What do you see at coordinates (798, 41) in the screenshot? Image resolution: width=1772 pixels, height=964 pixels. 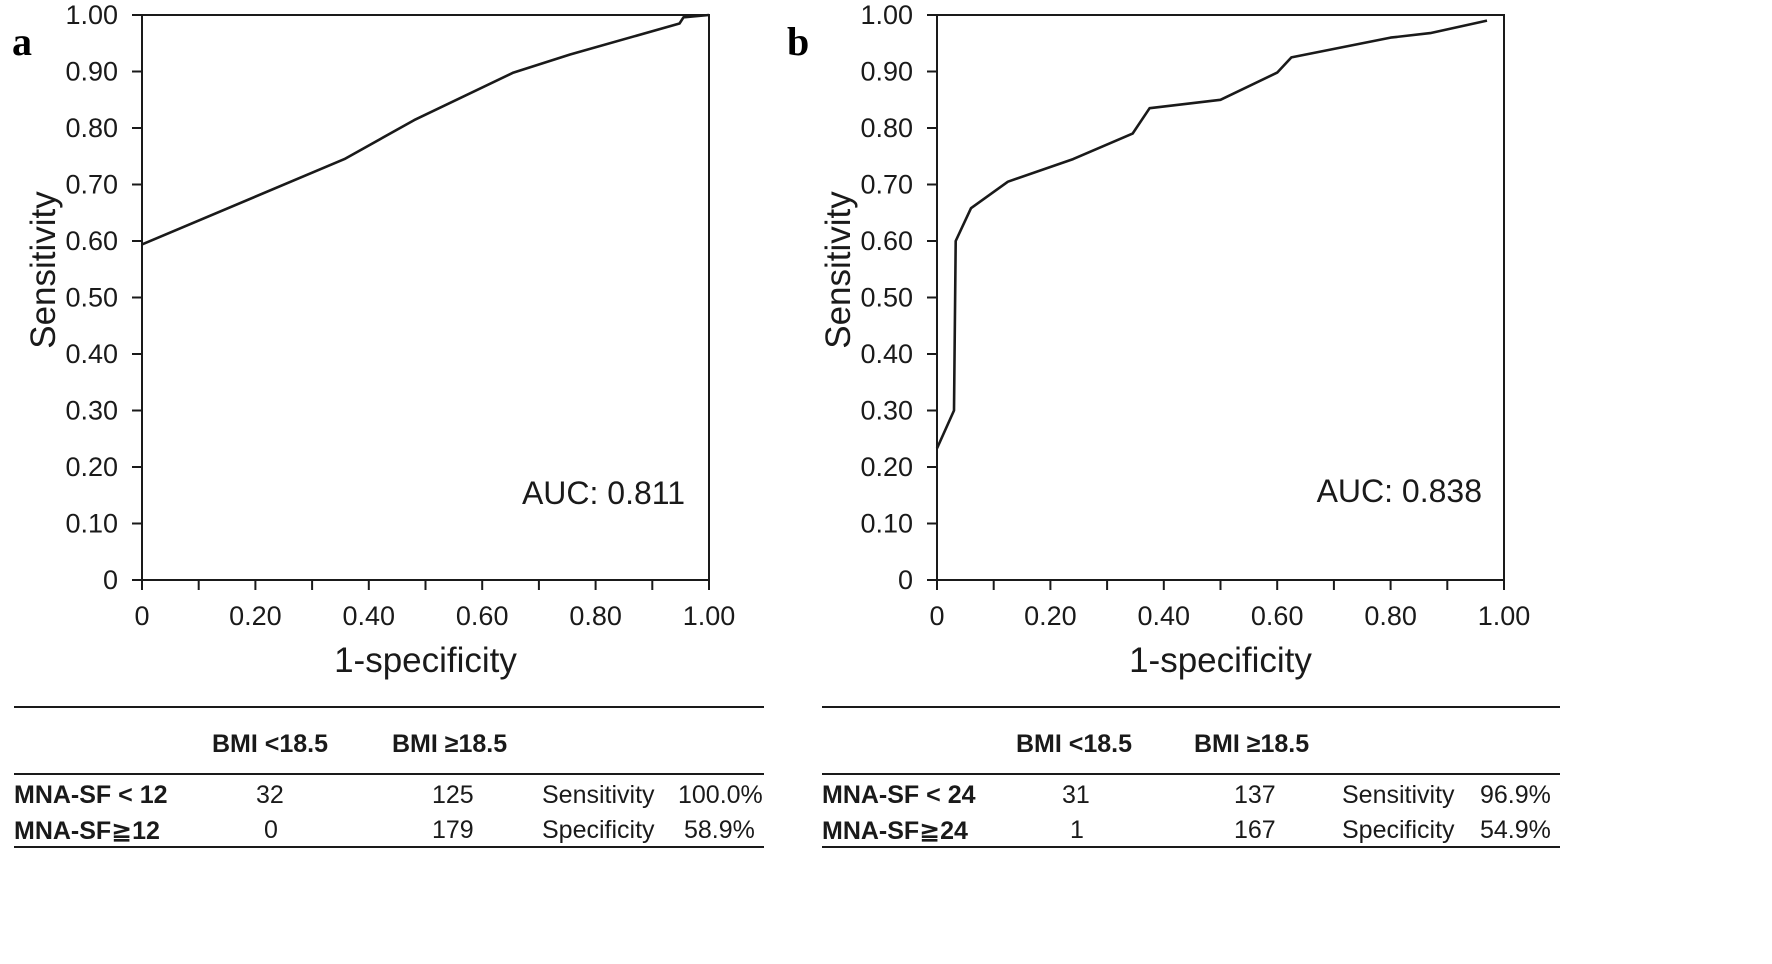 I see `panel-letter: b` at bounding box center [798, 41].